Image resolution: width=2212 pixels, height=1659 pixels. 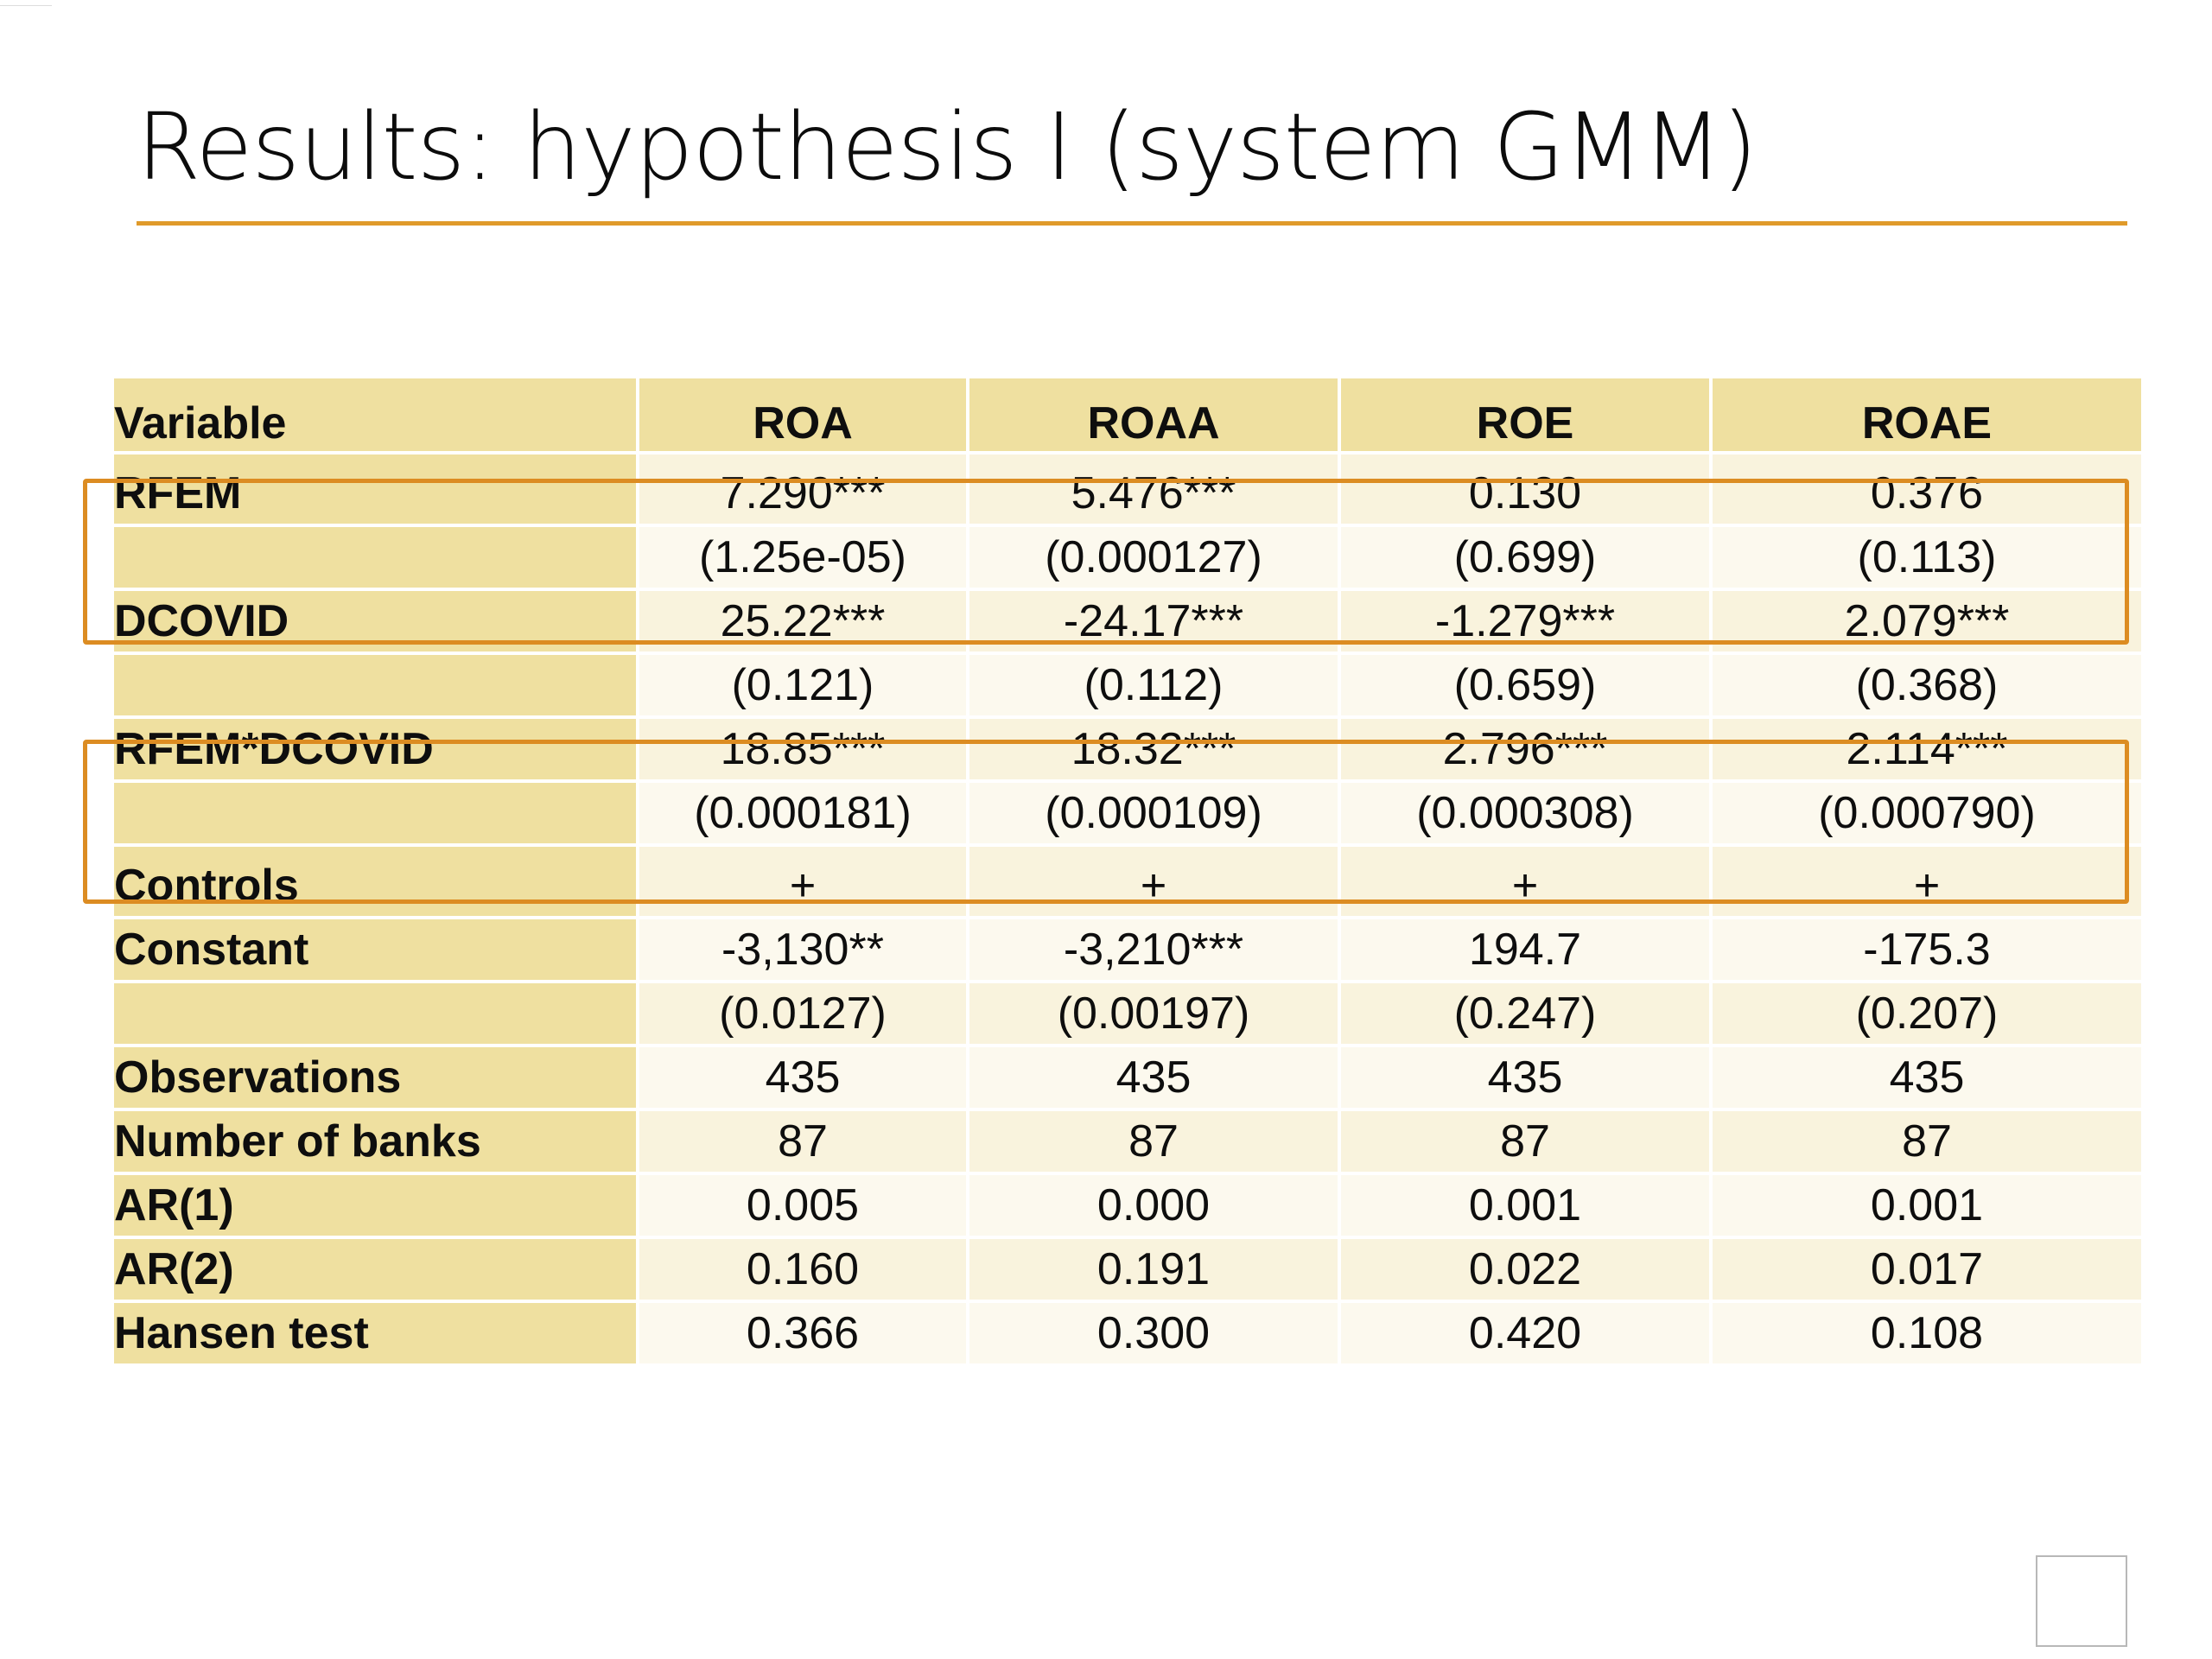 I want to click on table-row: Controls + + + +, so click(x=1127, y=881).